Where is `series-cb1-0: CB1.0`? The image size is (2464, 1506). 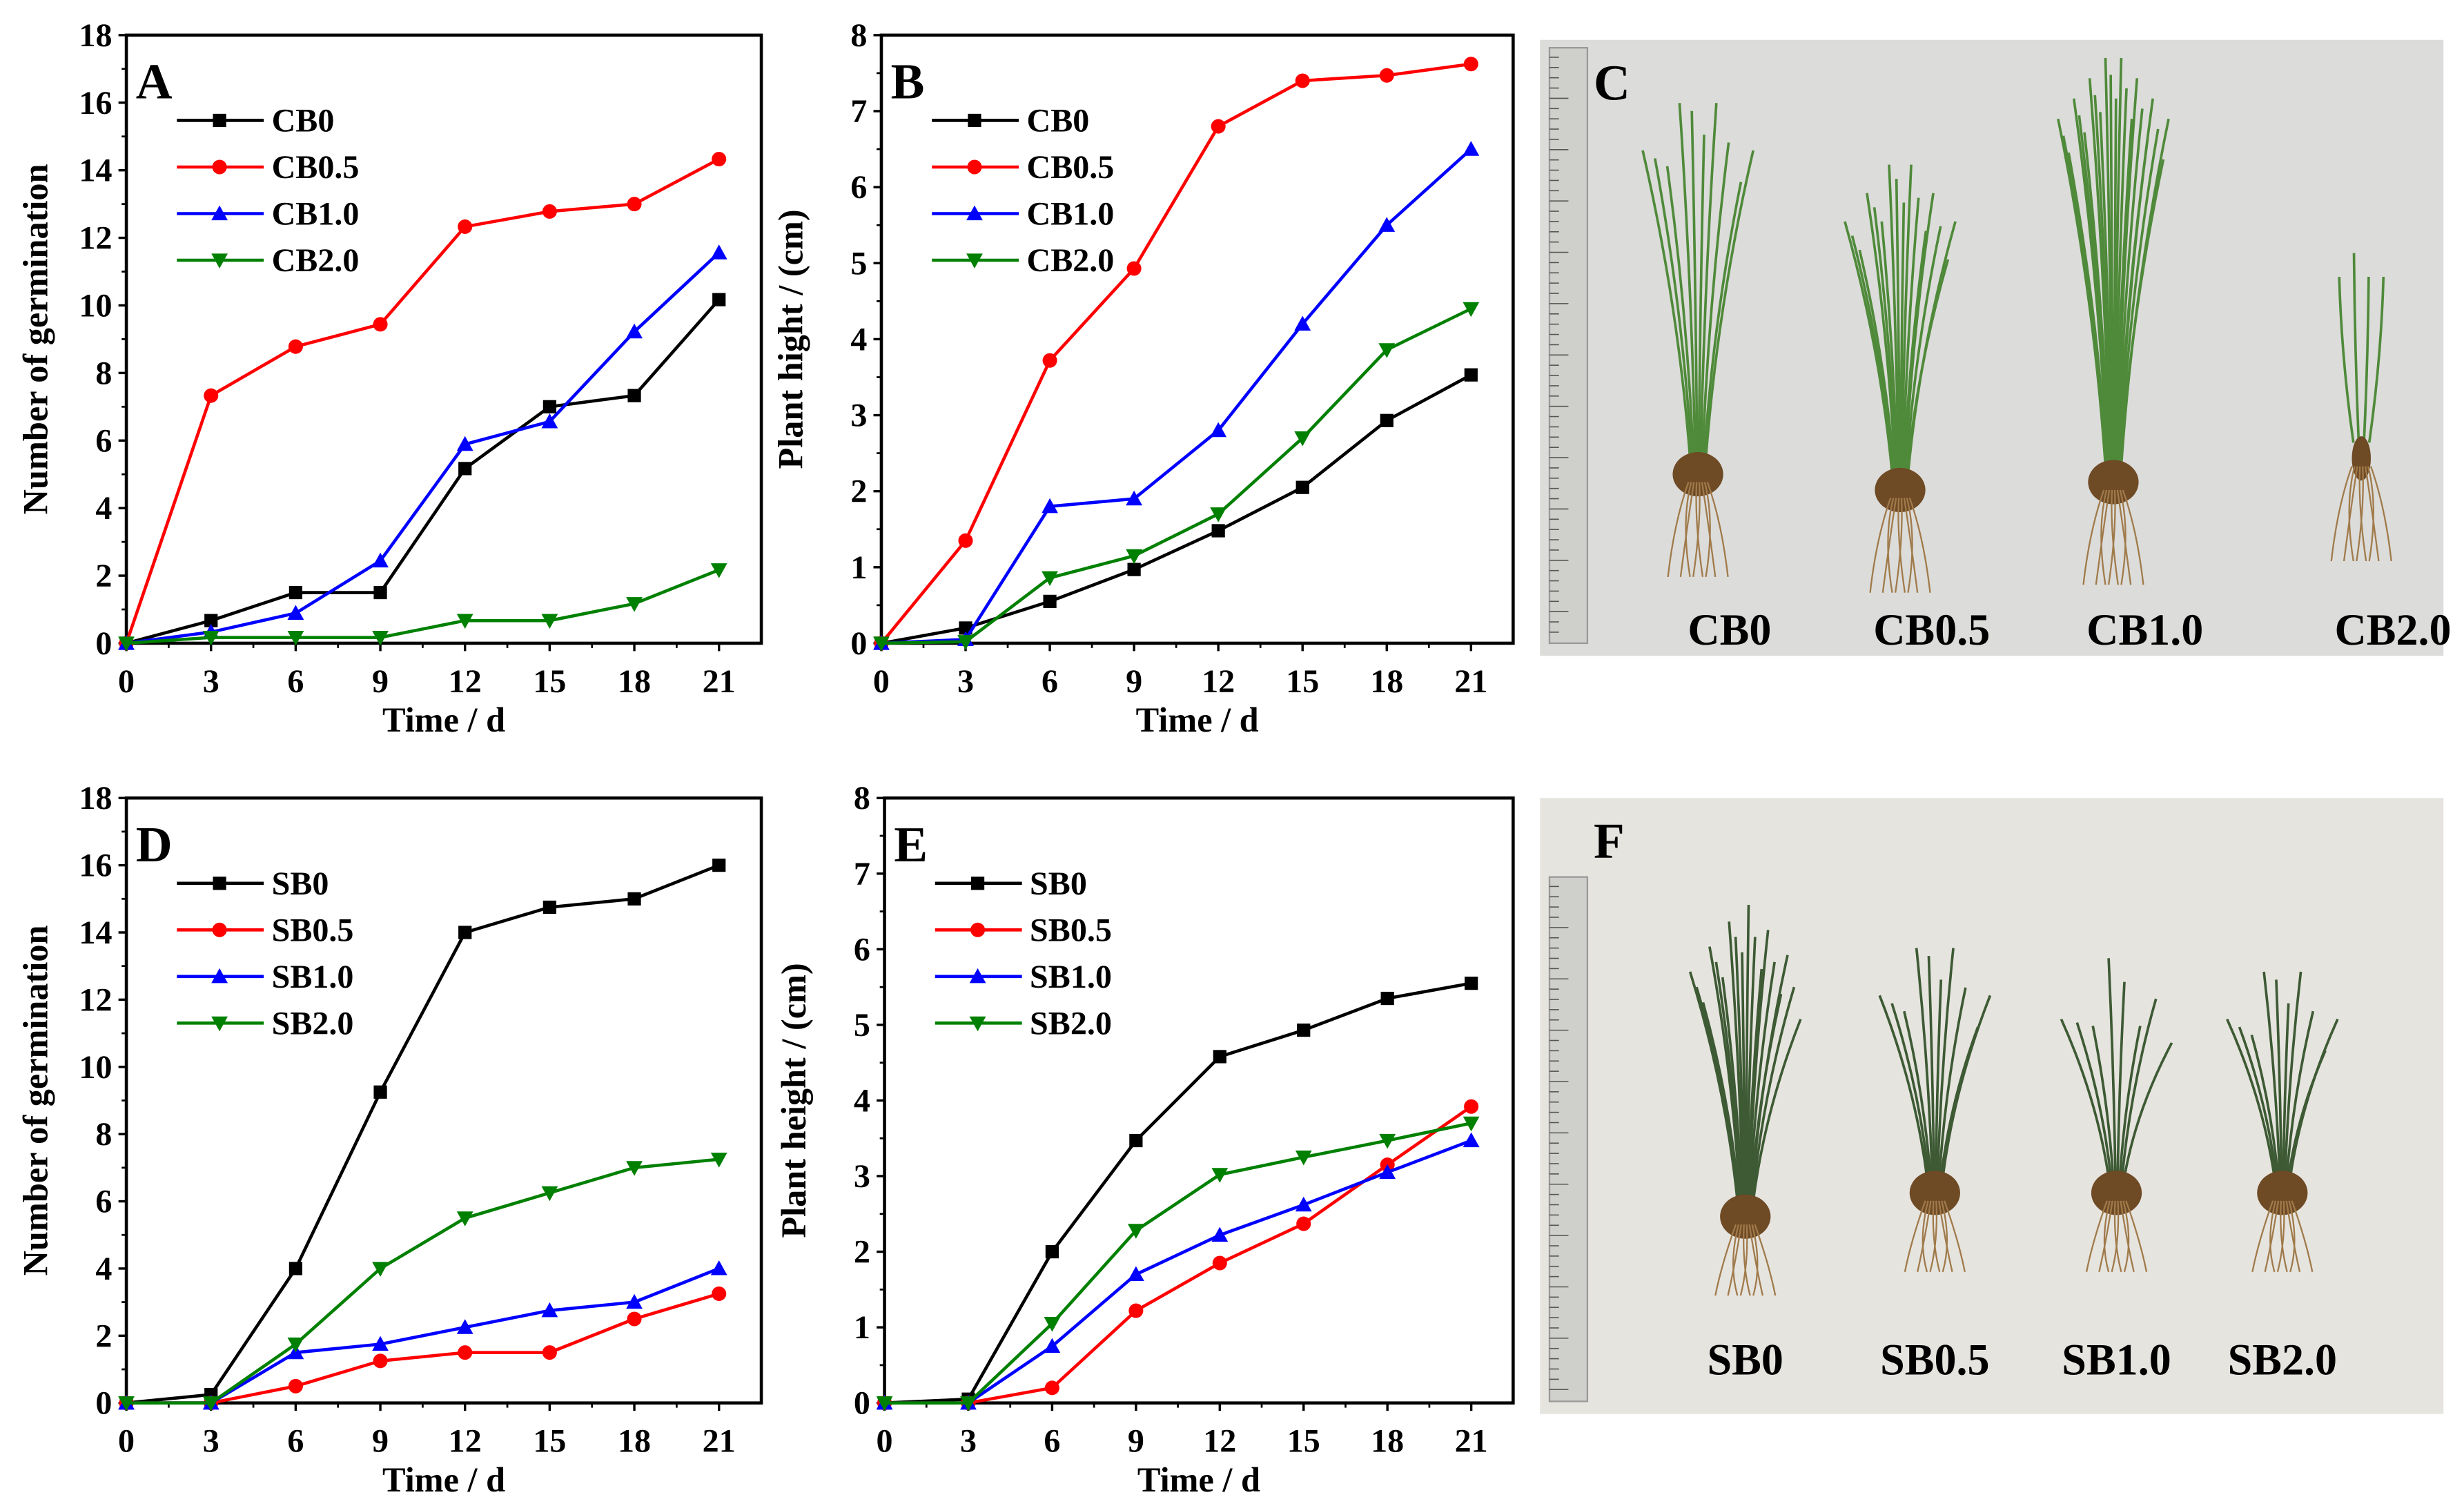 series-cb1-0: CB1.0 is located at coordinates (1176, 395).